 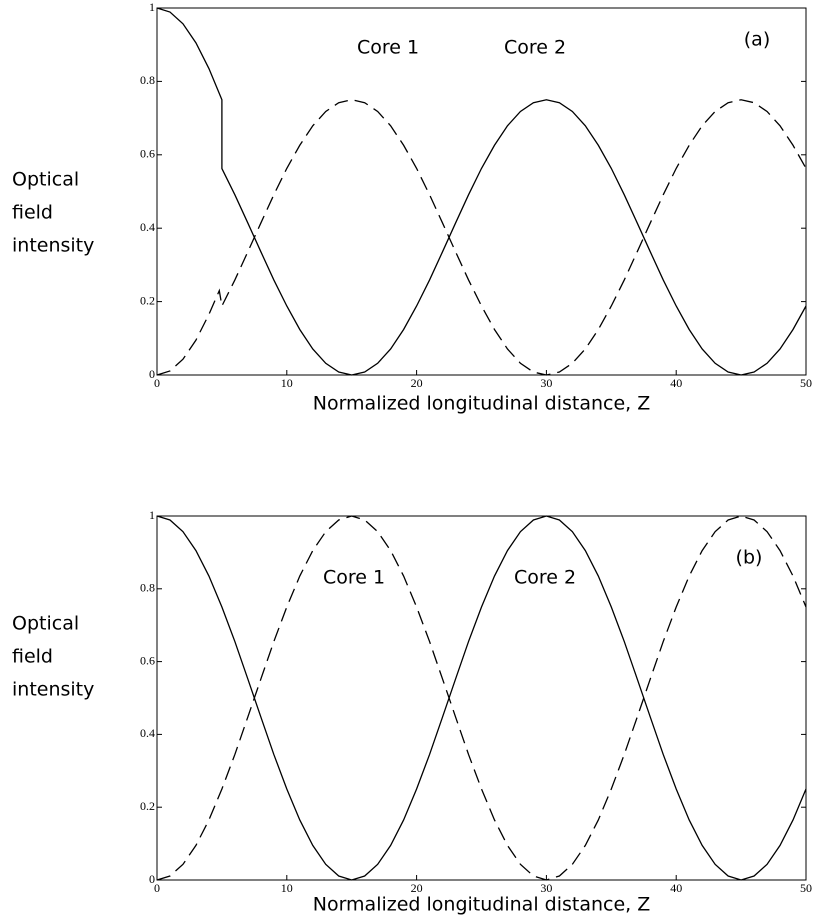 I want to click on panel-label: (a), so click(x=757, y=40).